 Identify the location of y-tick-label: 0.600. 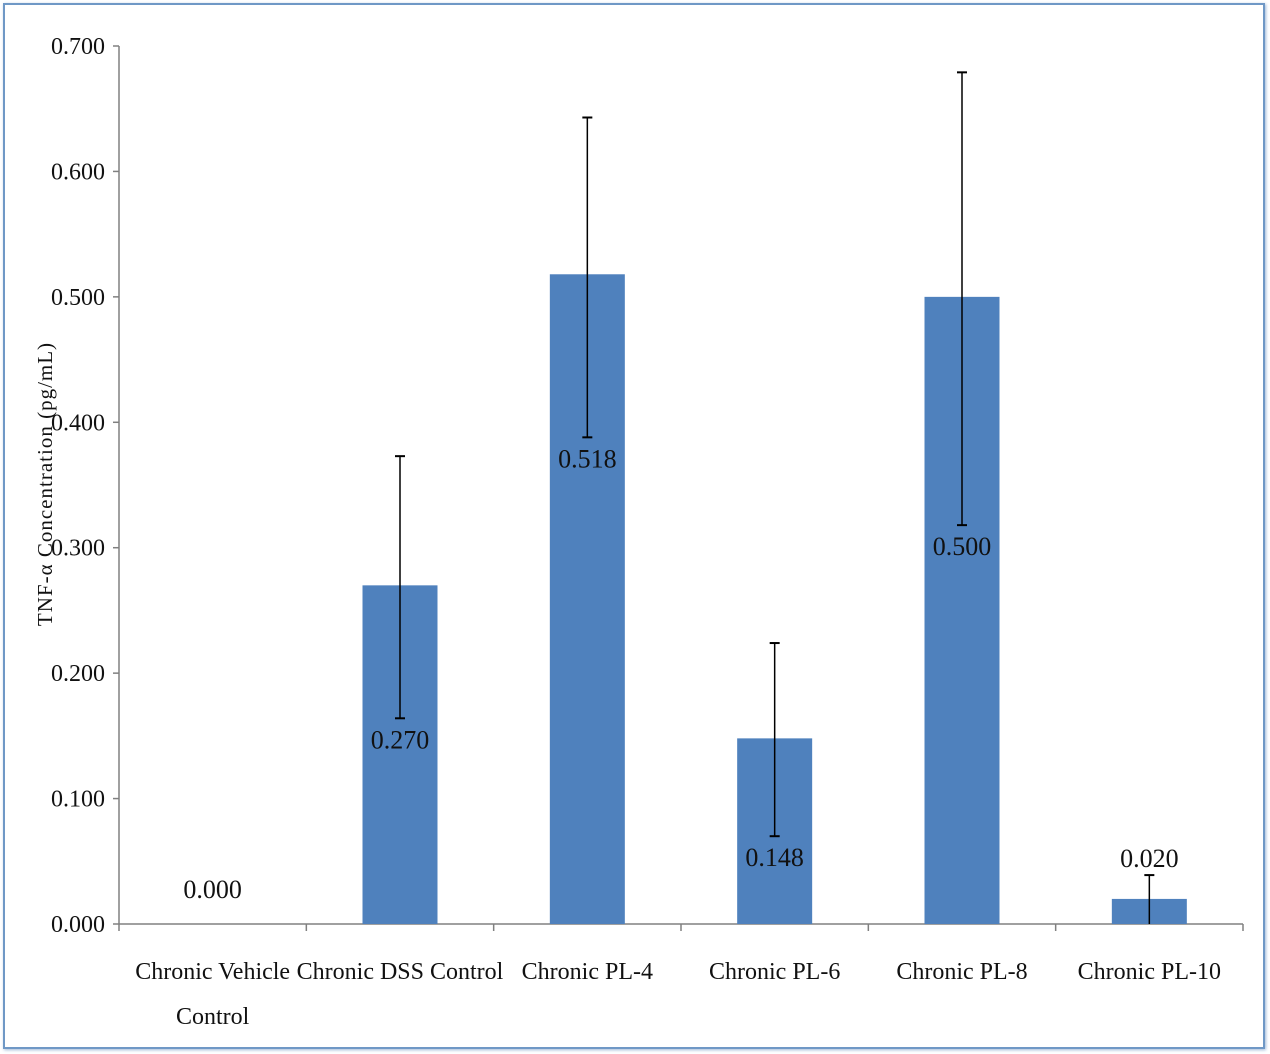
(78, 172).